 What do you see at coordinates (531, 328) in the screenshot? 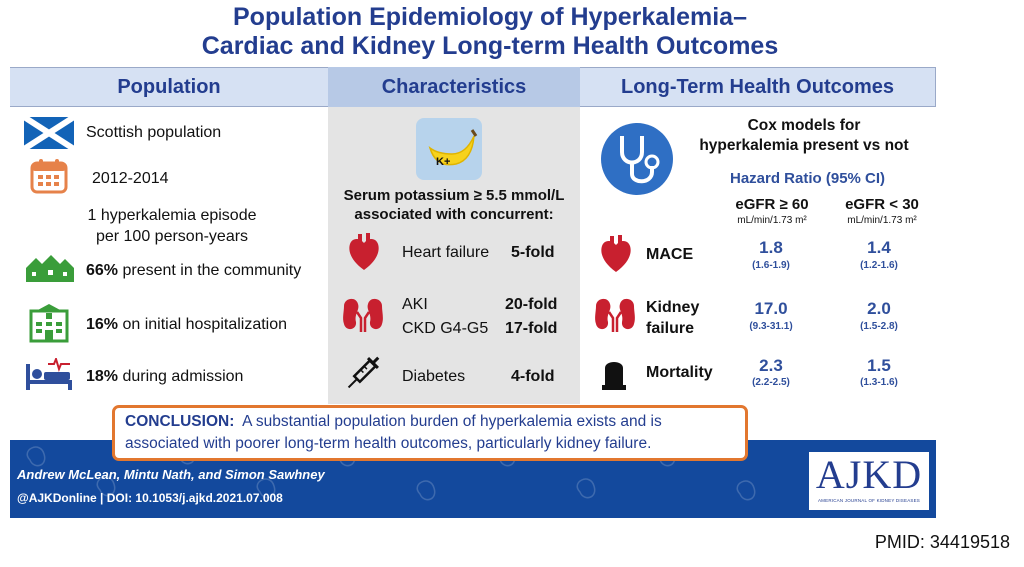
I see `ckd-value: 17-fold` at bounding box center [531, 328].